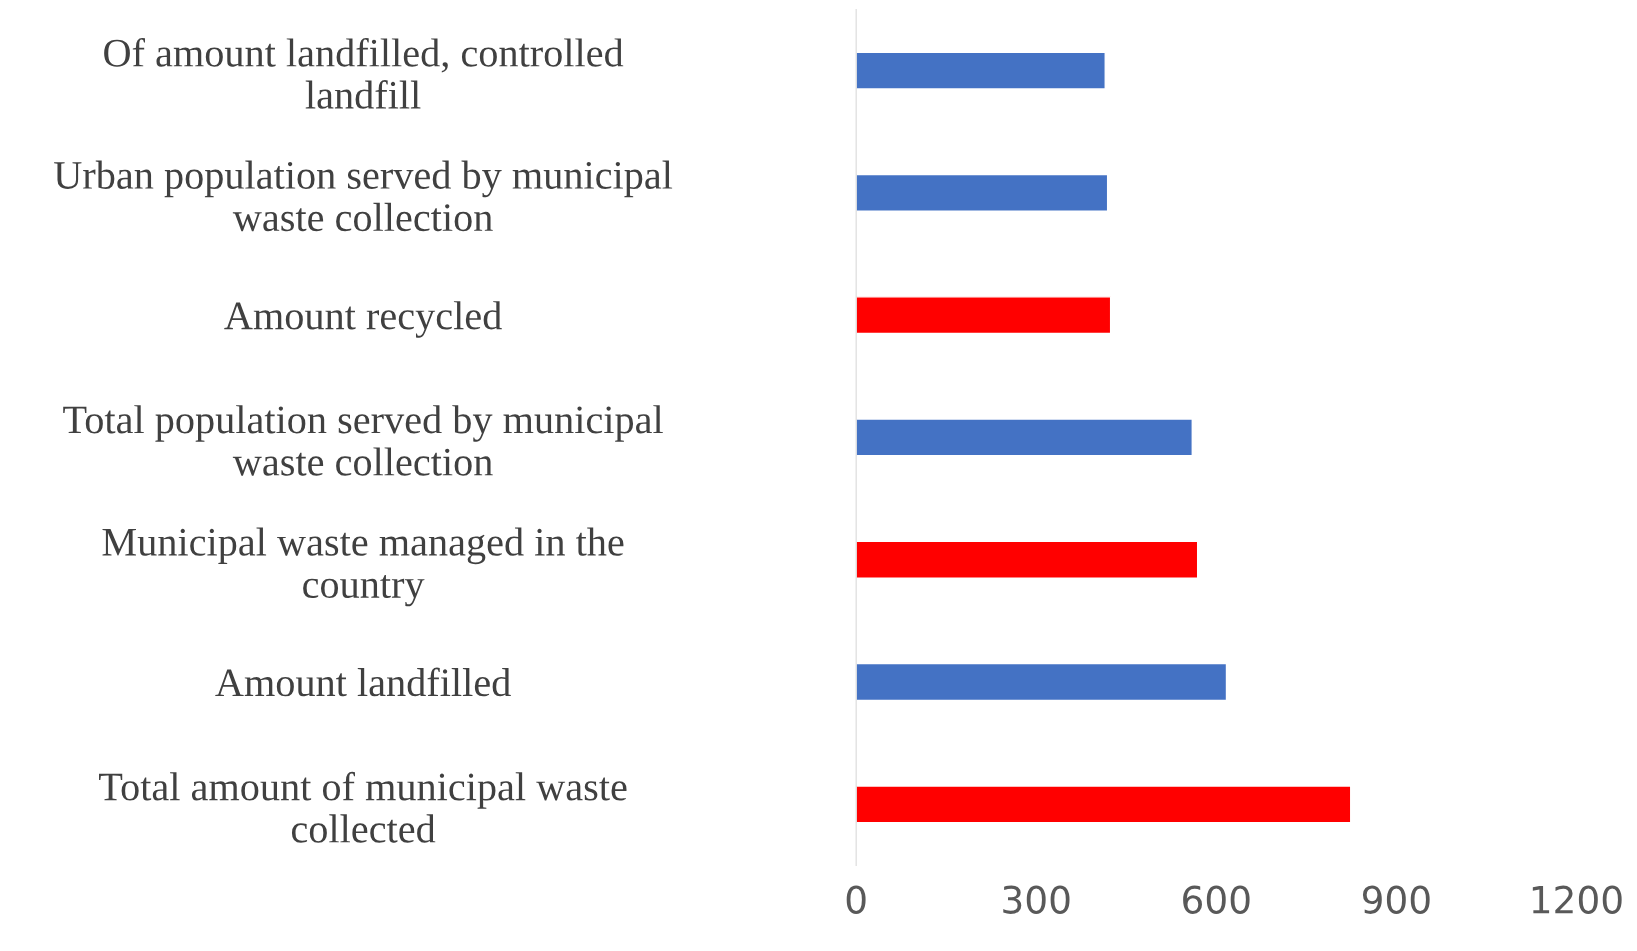 The image size is (1637, 951). I want to click on y-tick-label: Total amount of municipal waste collected, so click(363, 807).